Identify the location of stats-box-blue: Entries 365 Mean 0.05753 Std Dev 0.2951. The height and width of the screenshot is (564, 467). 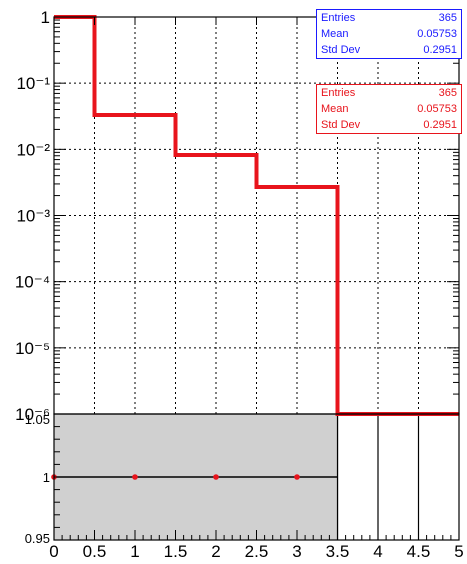
(389, 34).